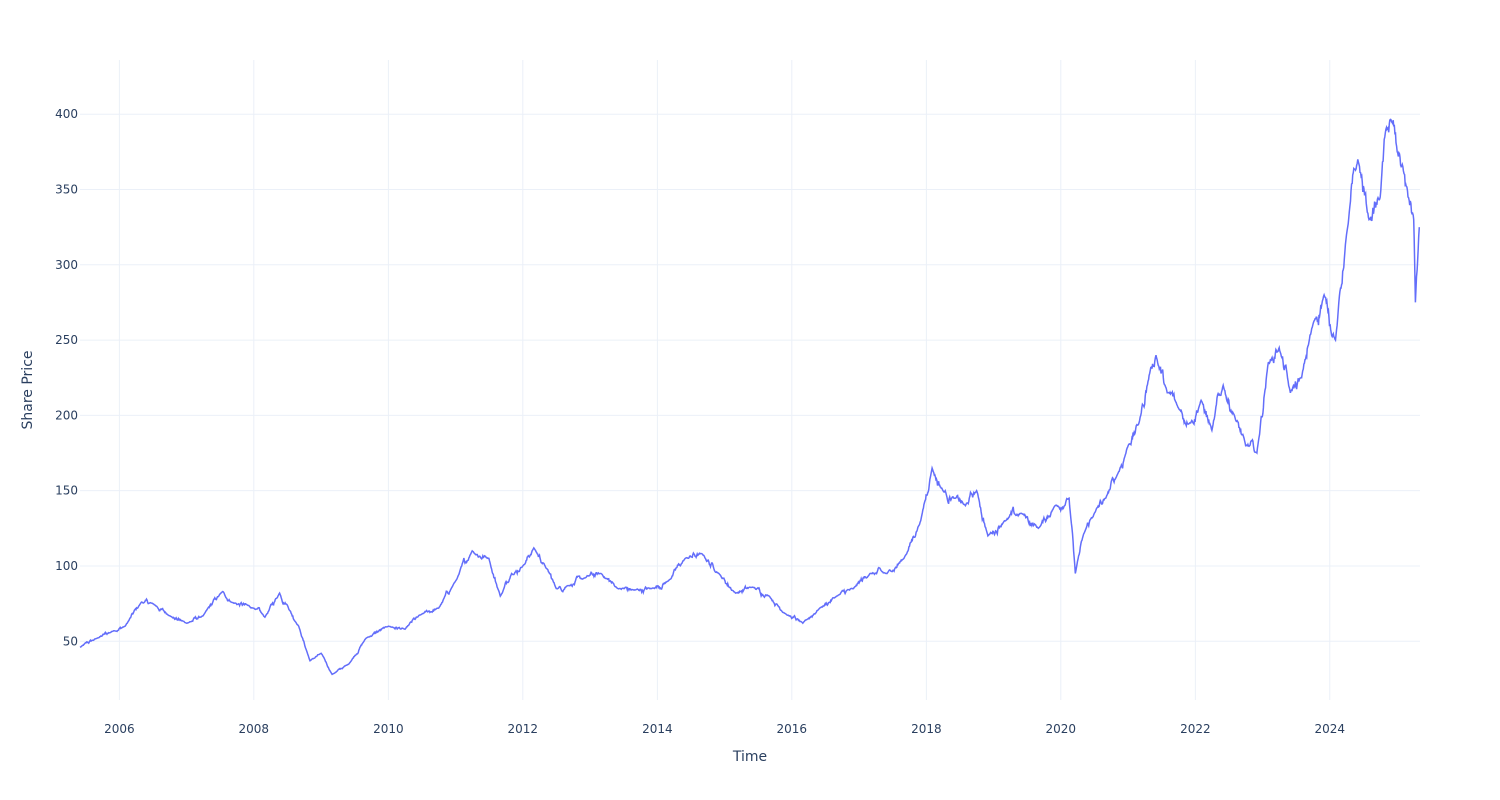 The image size is (1500, 800). What do you see at coordinates (926, 729) in the screenshot?
I see `x-tick-label: 2018` at bounding box center [926, 729].